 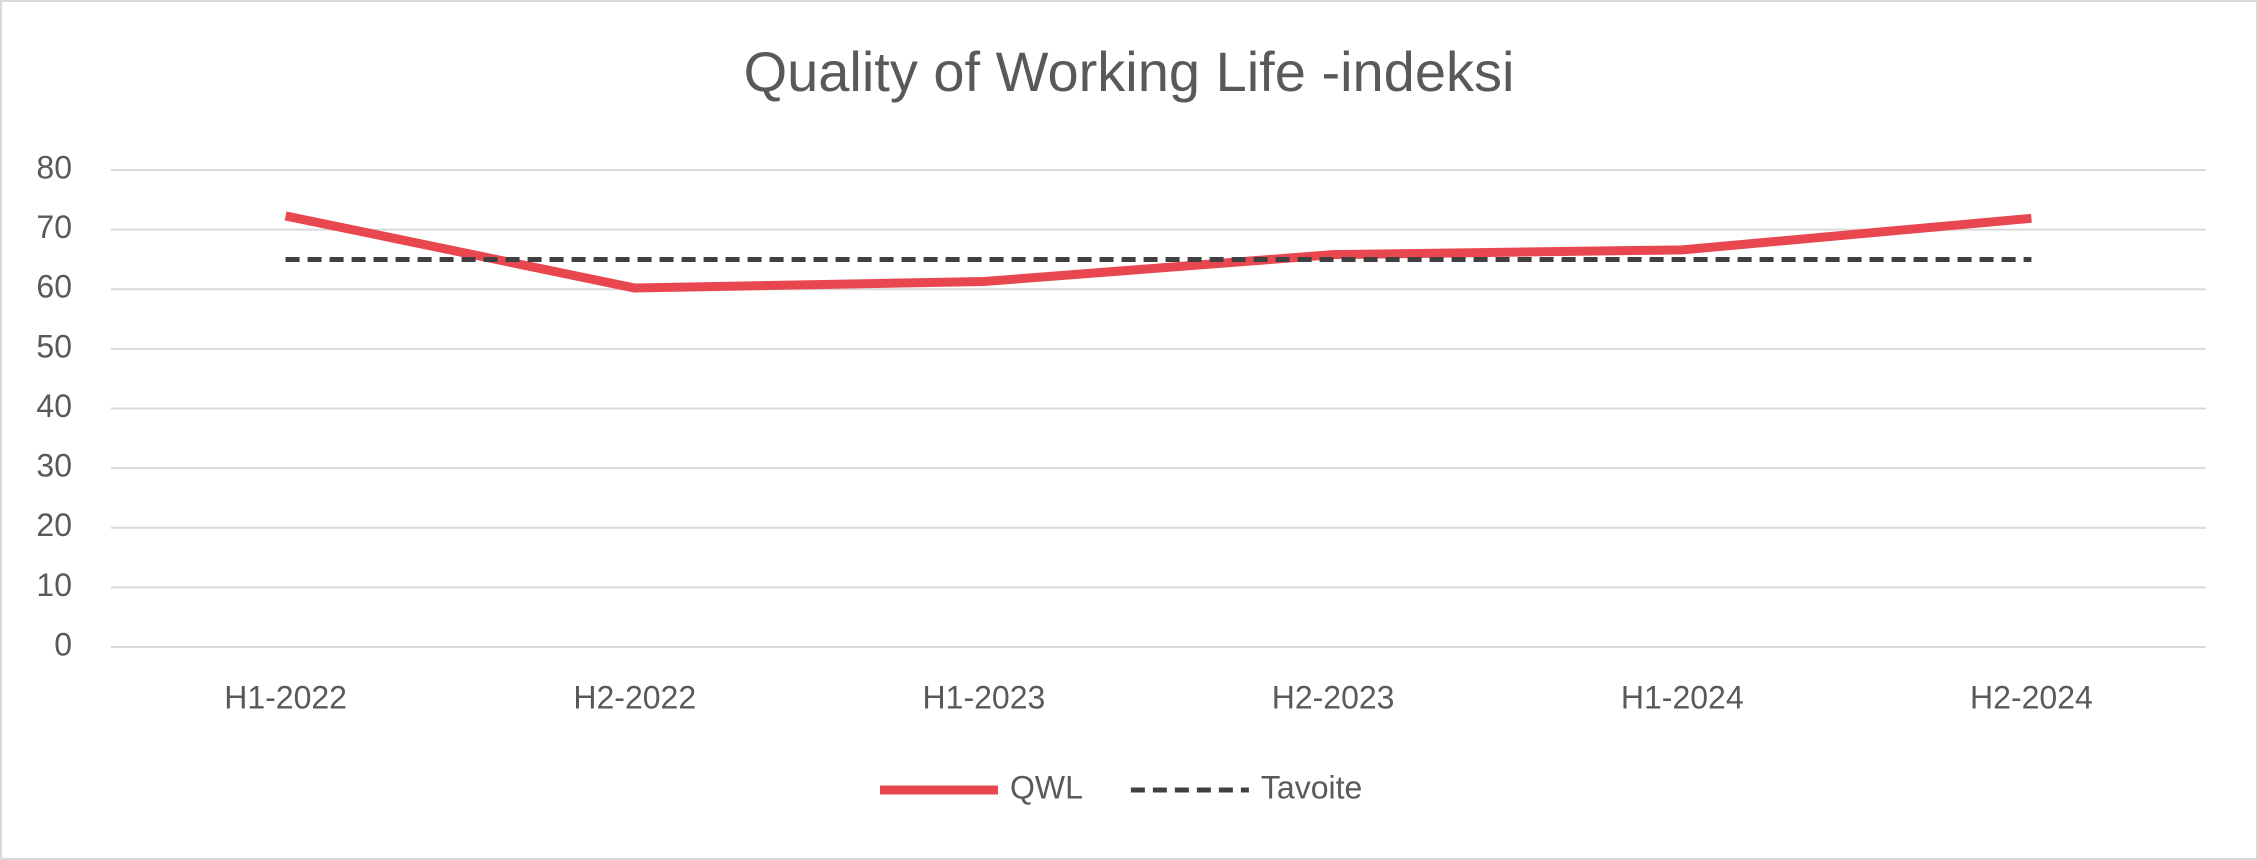 What do you see at coordinates (54, 287) in the screenshot?
I see `y-tick-label: 60` at bounding box center [54, 287].